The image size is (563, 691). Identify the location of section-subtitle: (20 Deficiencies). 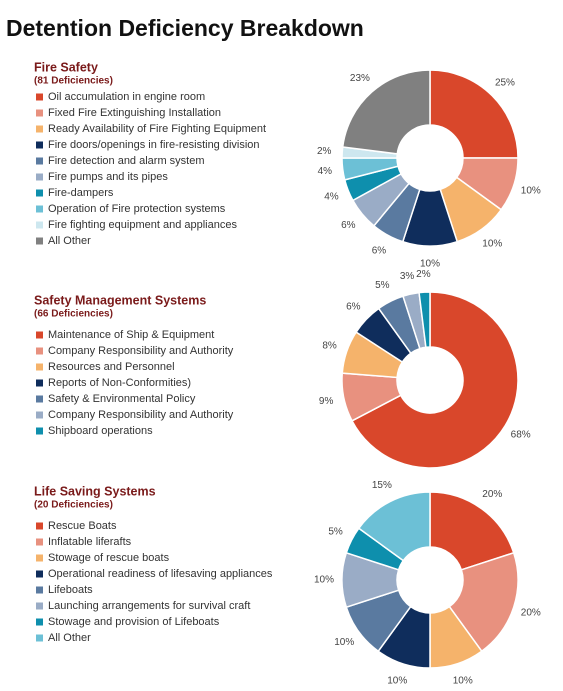
(73, 505).